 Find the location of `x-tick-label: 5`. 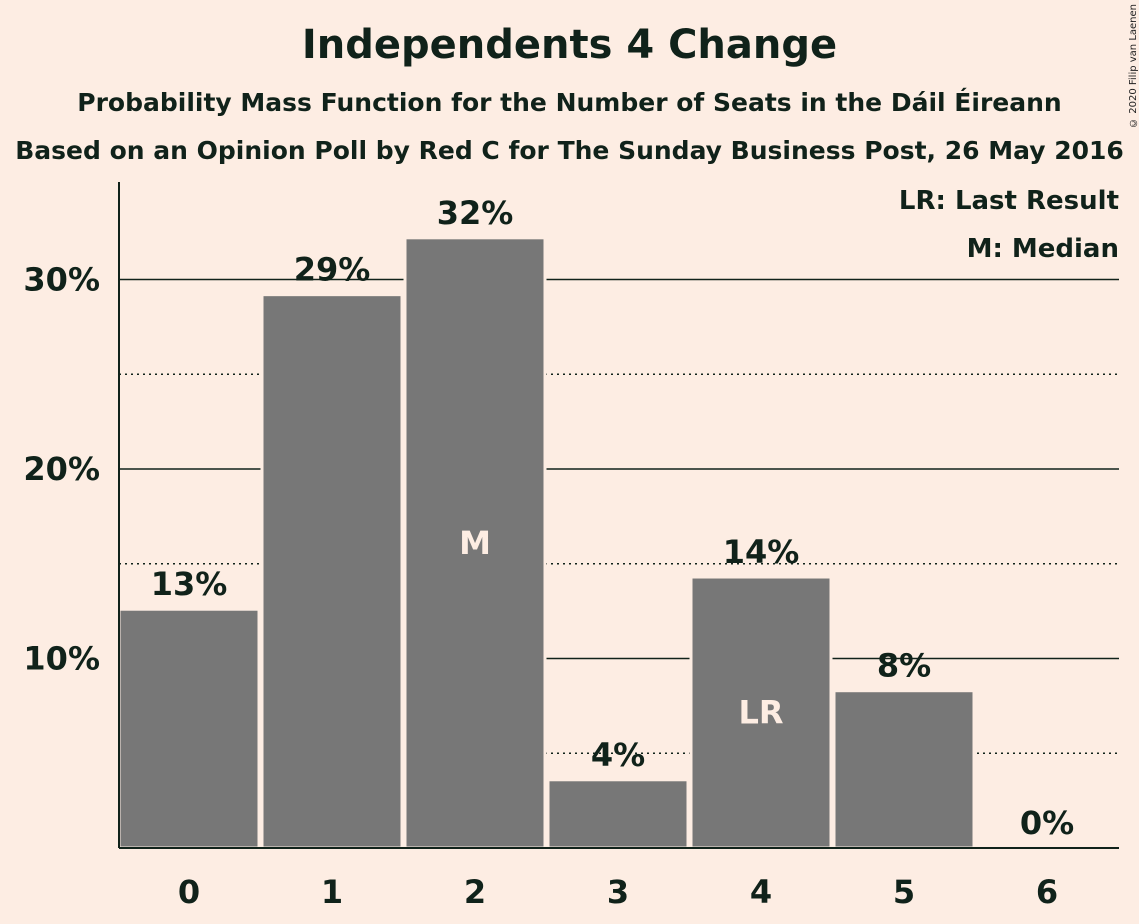

x-tick-label: 5 is located at coordinates (904, 892).